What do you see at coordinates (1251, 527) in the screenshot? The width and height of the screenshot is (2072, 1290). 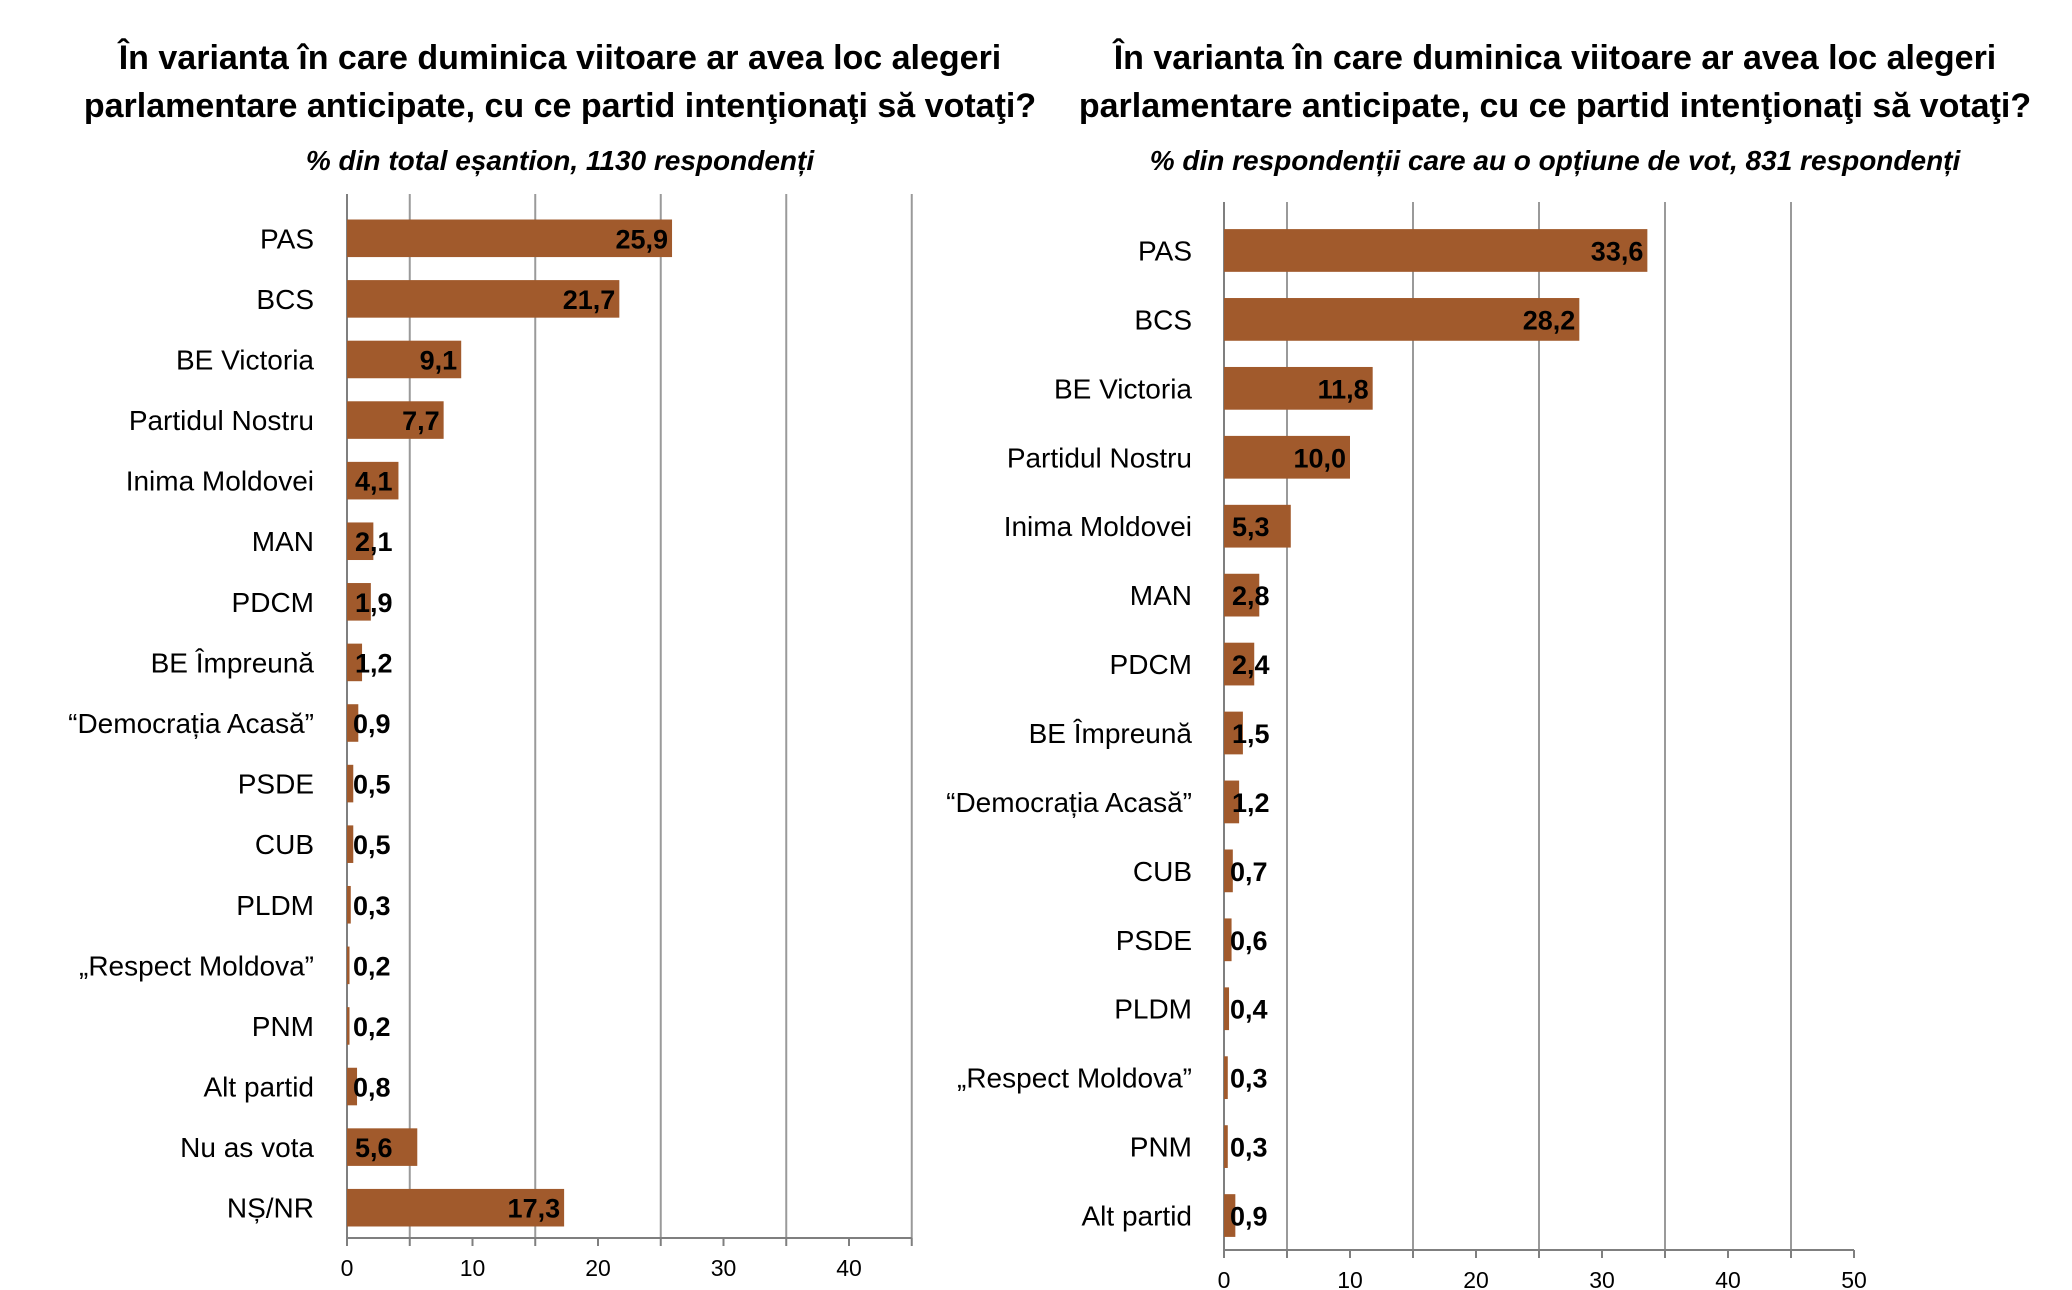 I see `value-label: 5,3` at bounding box center [1251, 527].